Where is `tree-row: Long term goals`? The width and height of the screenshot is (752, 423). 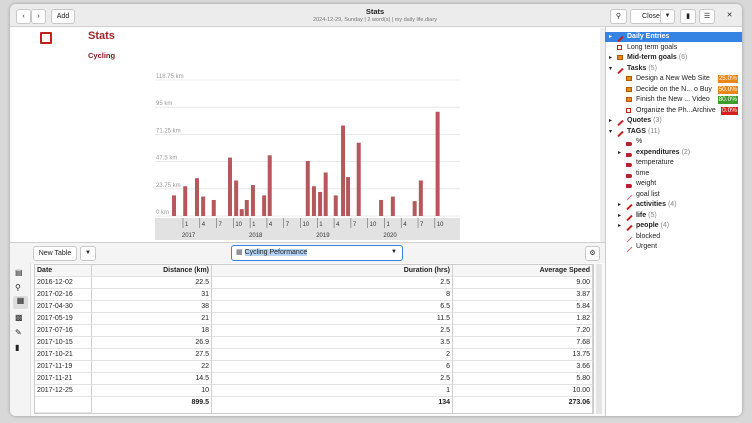 tree-row: Long term goals is located at coordinates (673, 48).